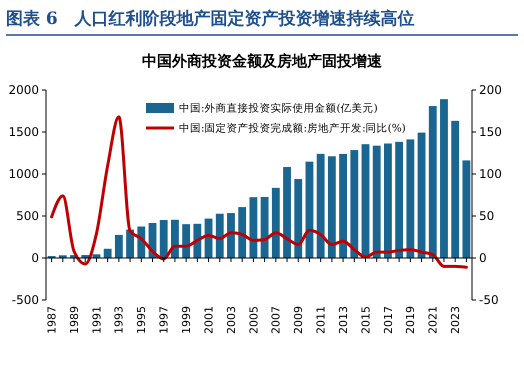  What do you see at coordinates (186, 320) in the screenshot?
I see `x-tick-label: 1999` at bounding box center [186, 320].